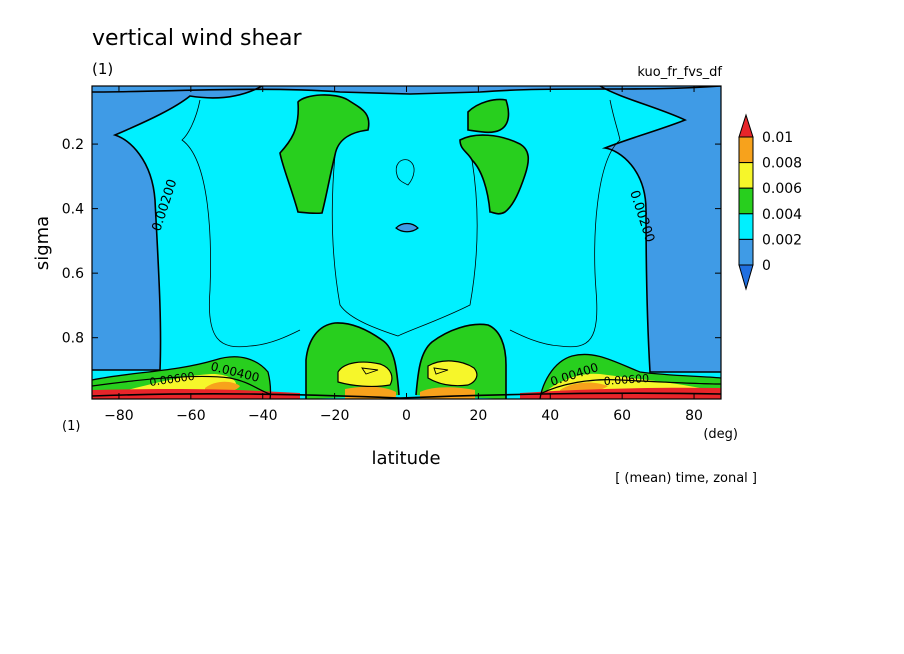  I want to click on chart-title: vertical wind shear, so click(197, 38).